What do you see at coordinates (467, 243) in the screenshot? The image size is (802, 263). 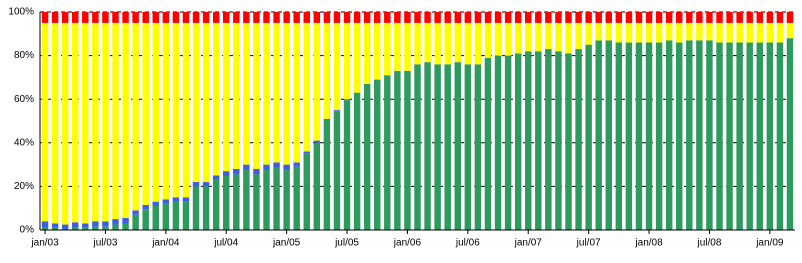 I see `x-tick-label: jul/06` at bounding box center [467, 243].